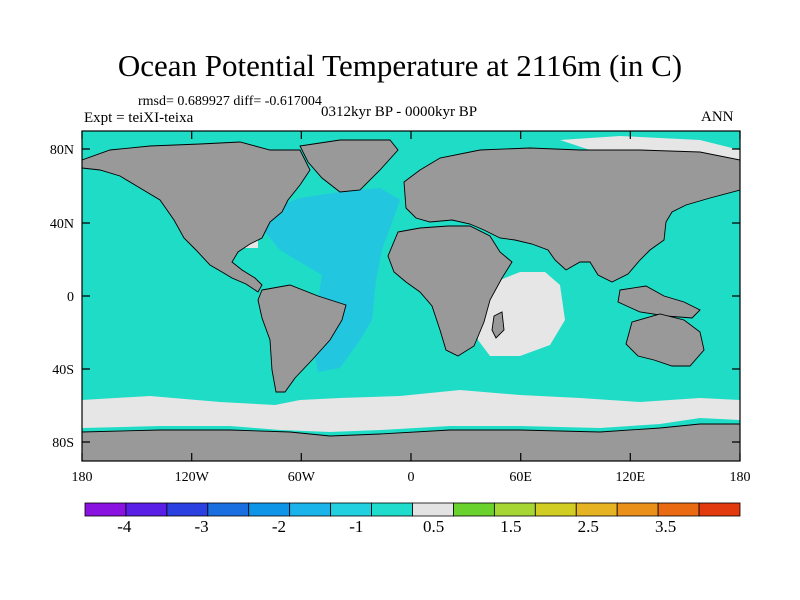 This screenshot has height=600, width=800. What do you see at coordinates (139, 118) in the screenshot?
I see `experiment-label: Expt = teiXI-teixa` at bounding box center [139, 118].